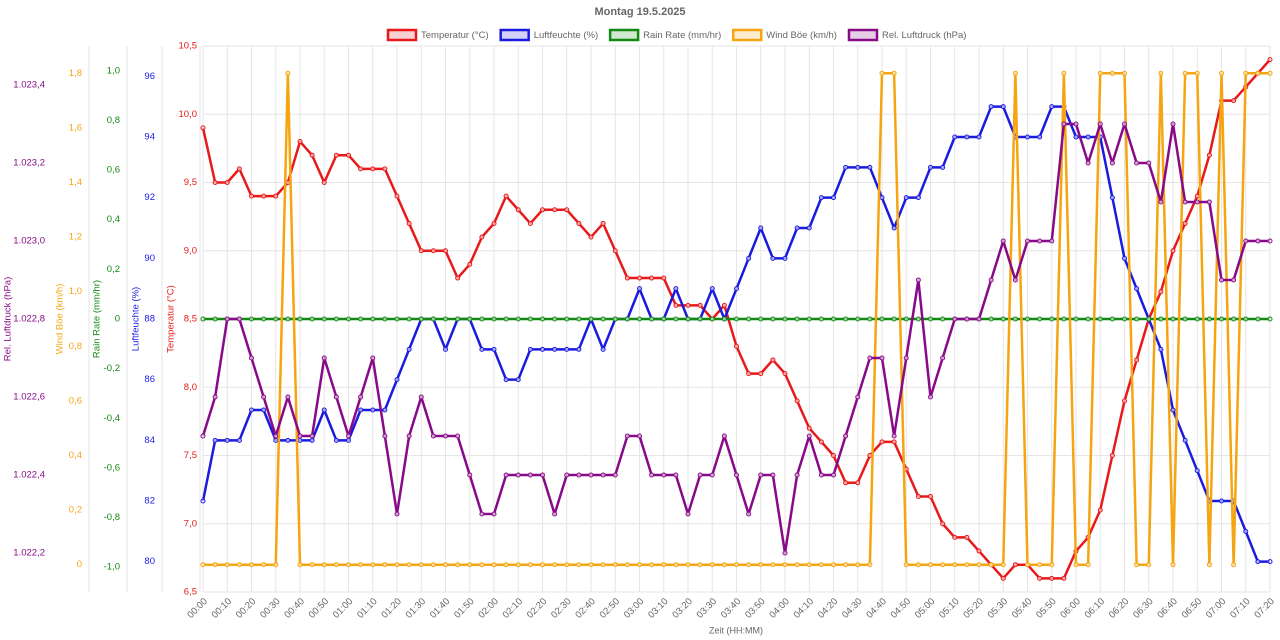  What do you see at coordinates (488, 608) in the screenshot?
I see `x-tick-label: 02:00` at bounding box center [488, 608].